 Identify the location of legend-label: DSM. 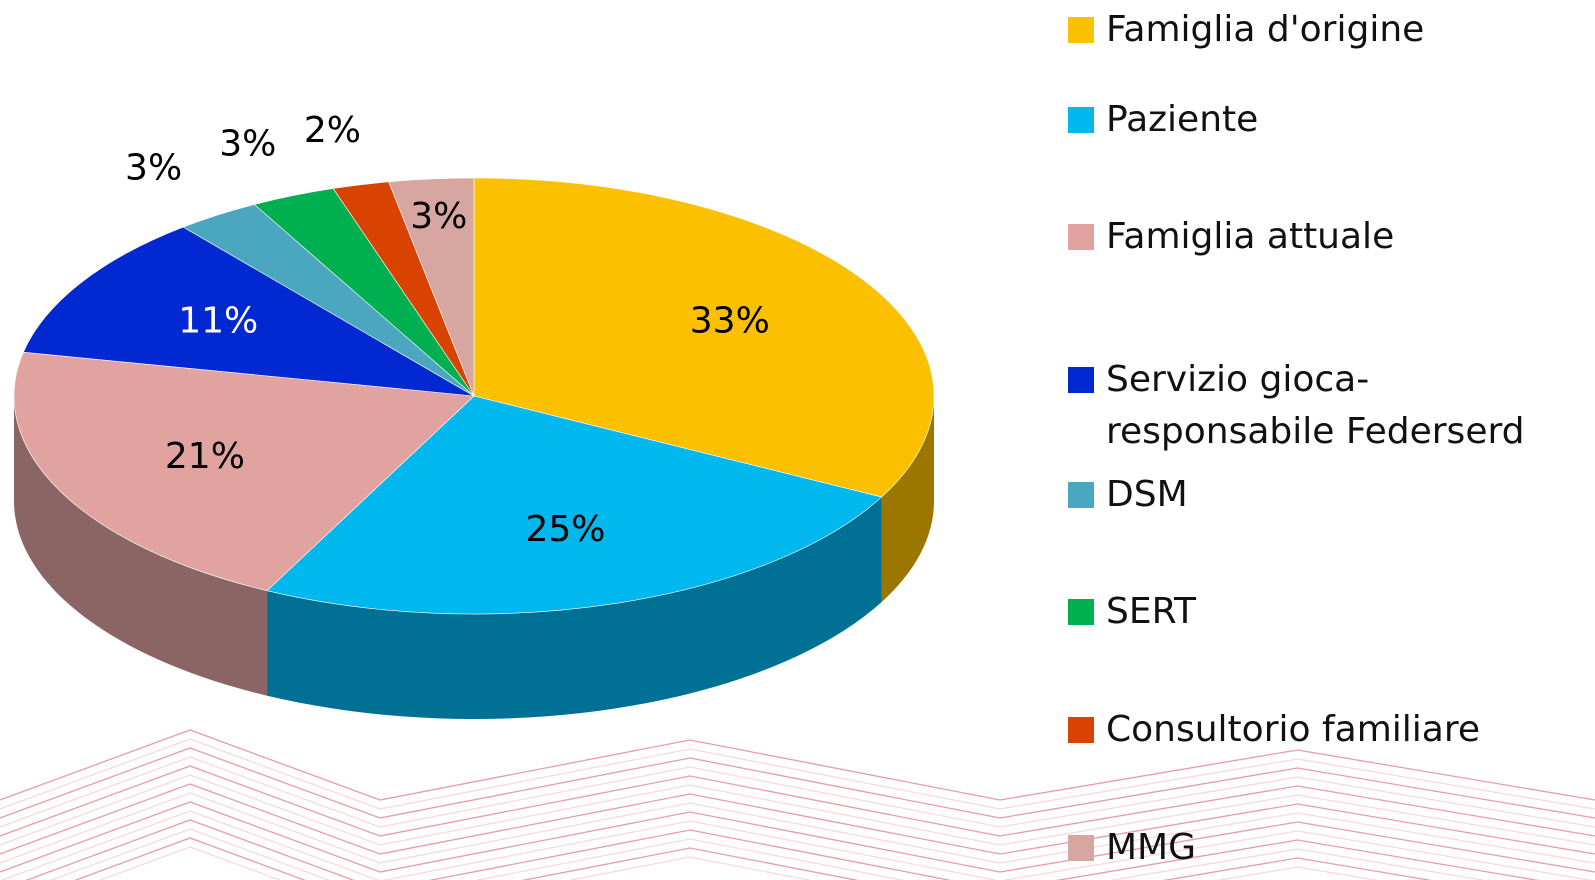
(1147, 494).